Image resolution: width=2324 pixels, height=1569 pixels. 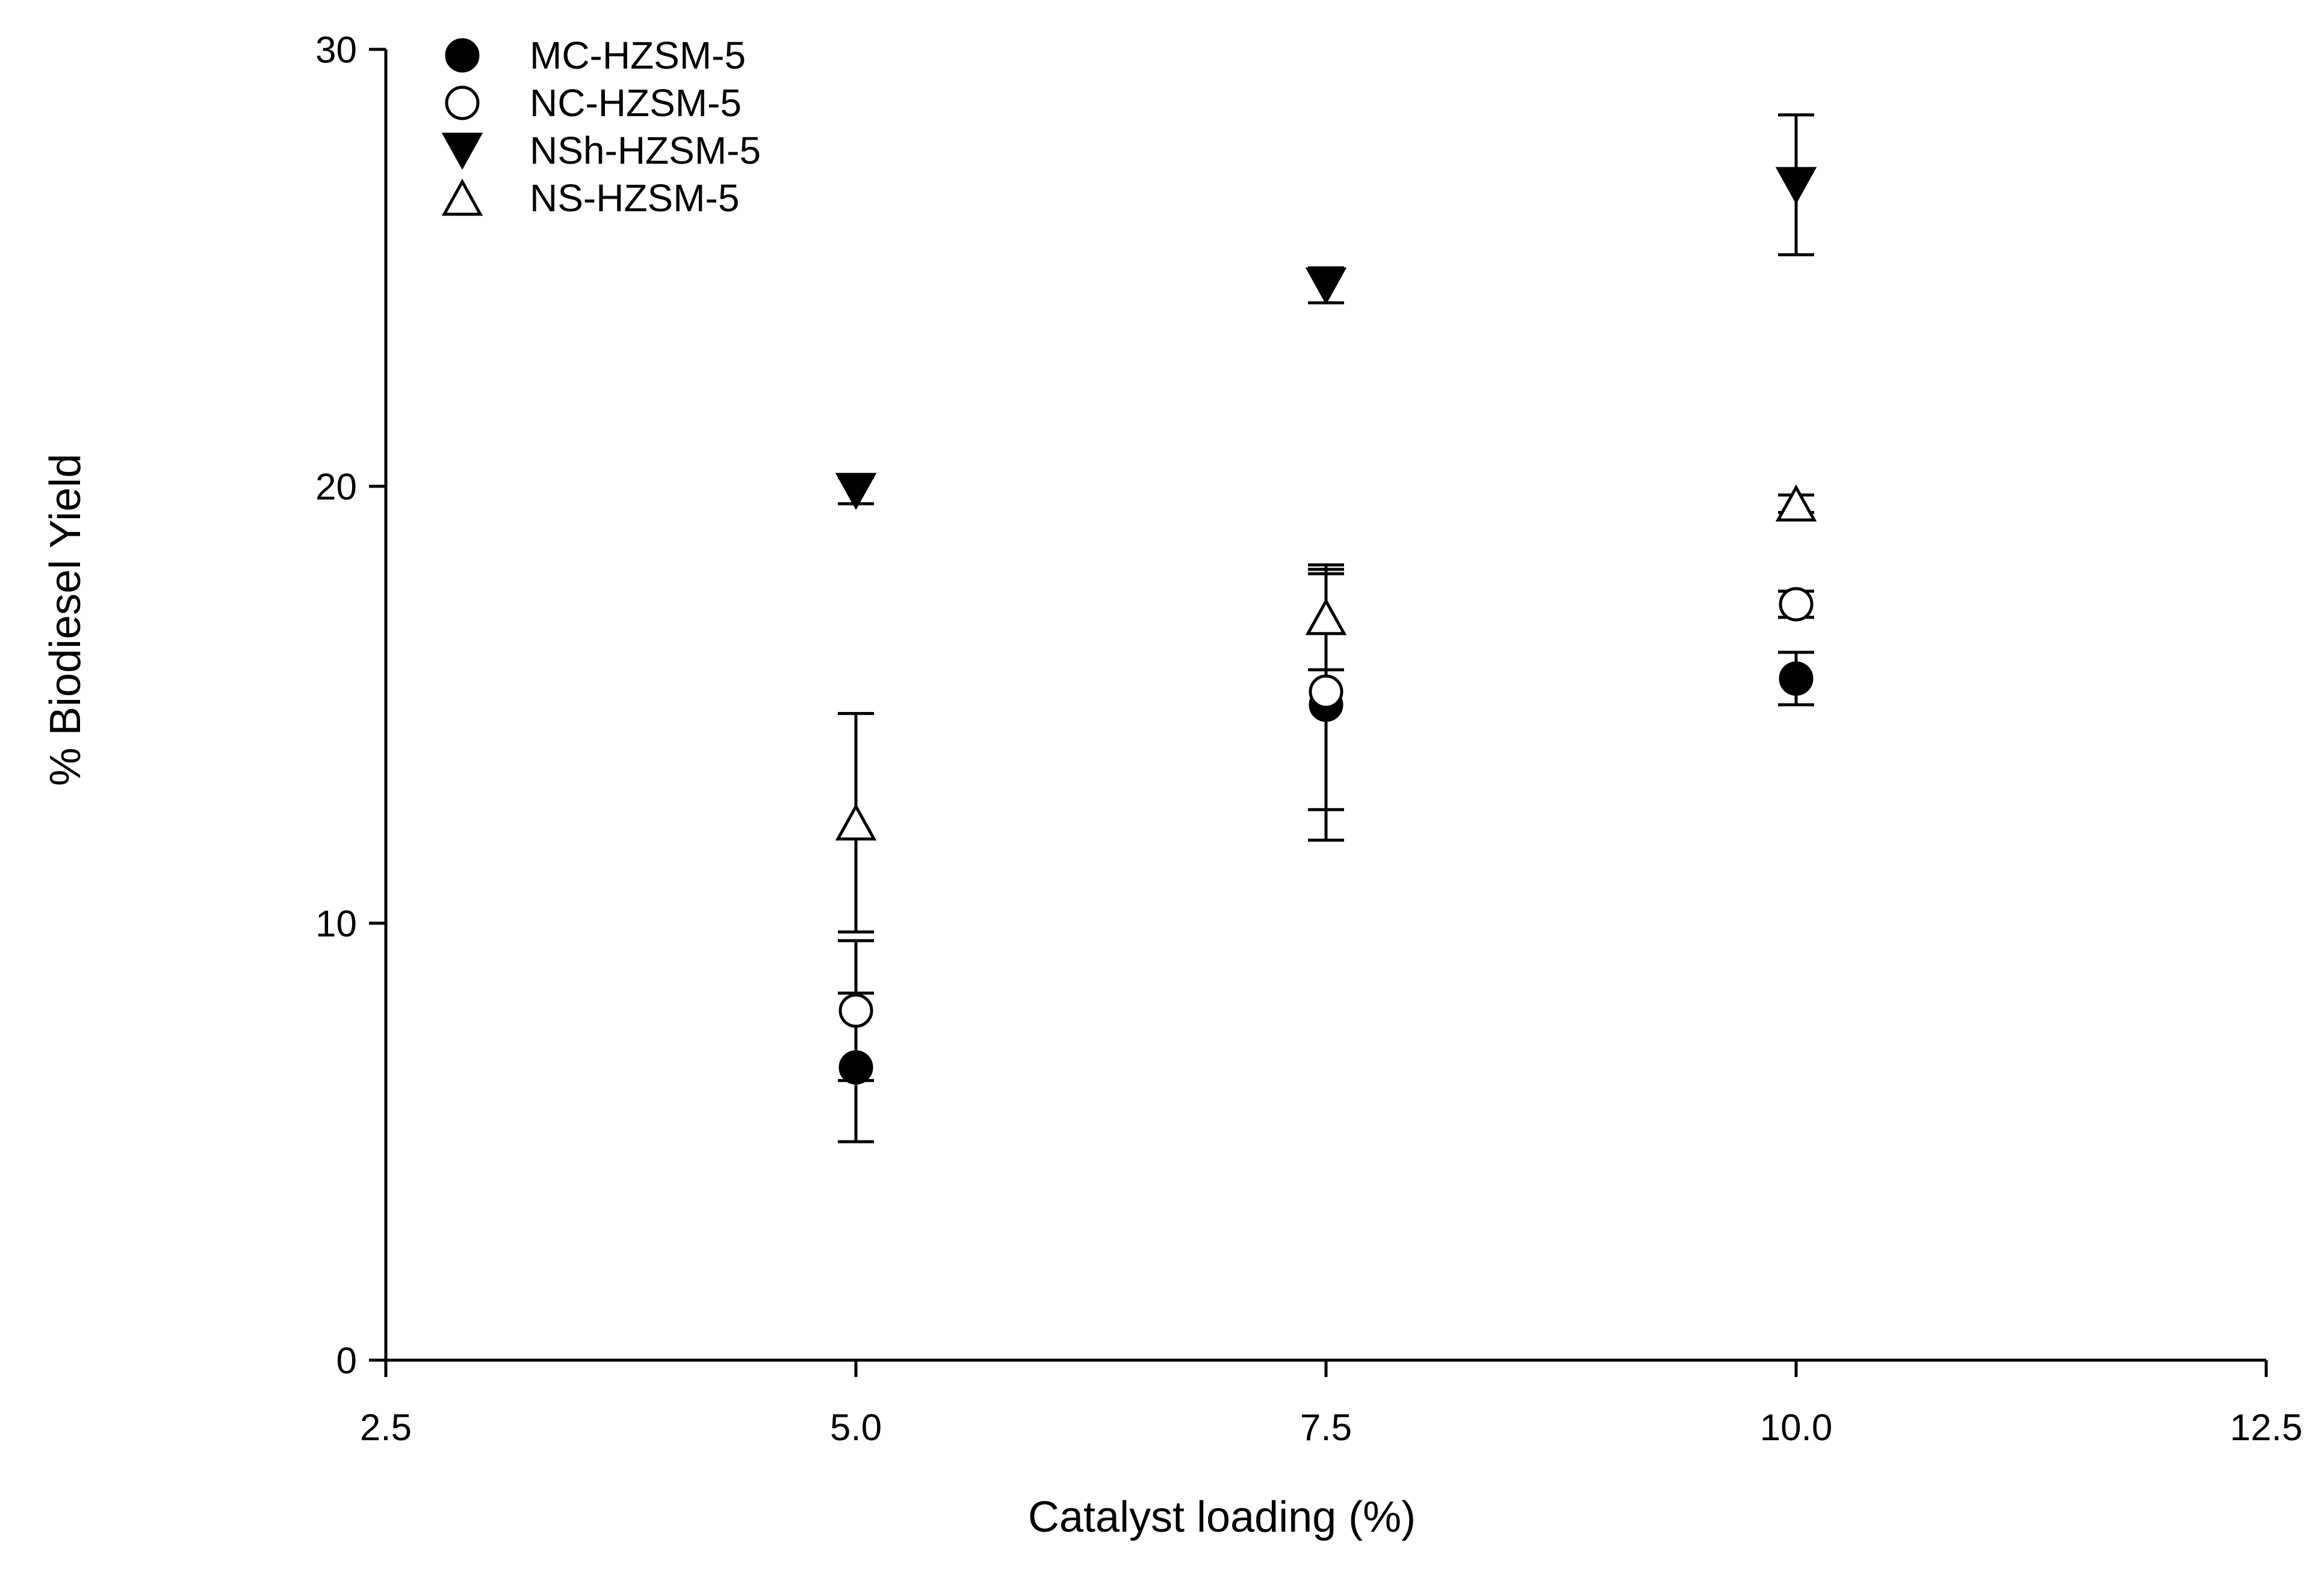 I want to click on legend-label-nsh-hzsm-5: NSh-HZSM-5, so click(x=645, y=150).